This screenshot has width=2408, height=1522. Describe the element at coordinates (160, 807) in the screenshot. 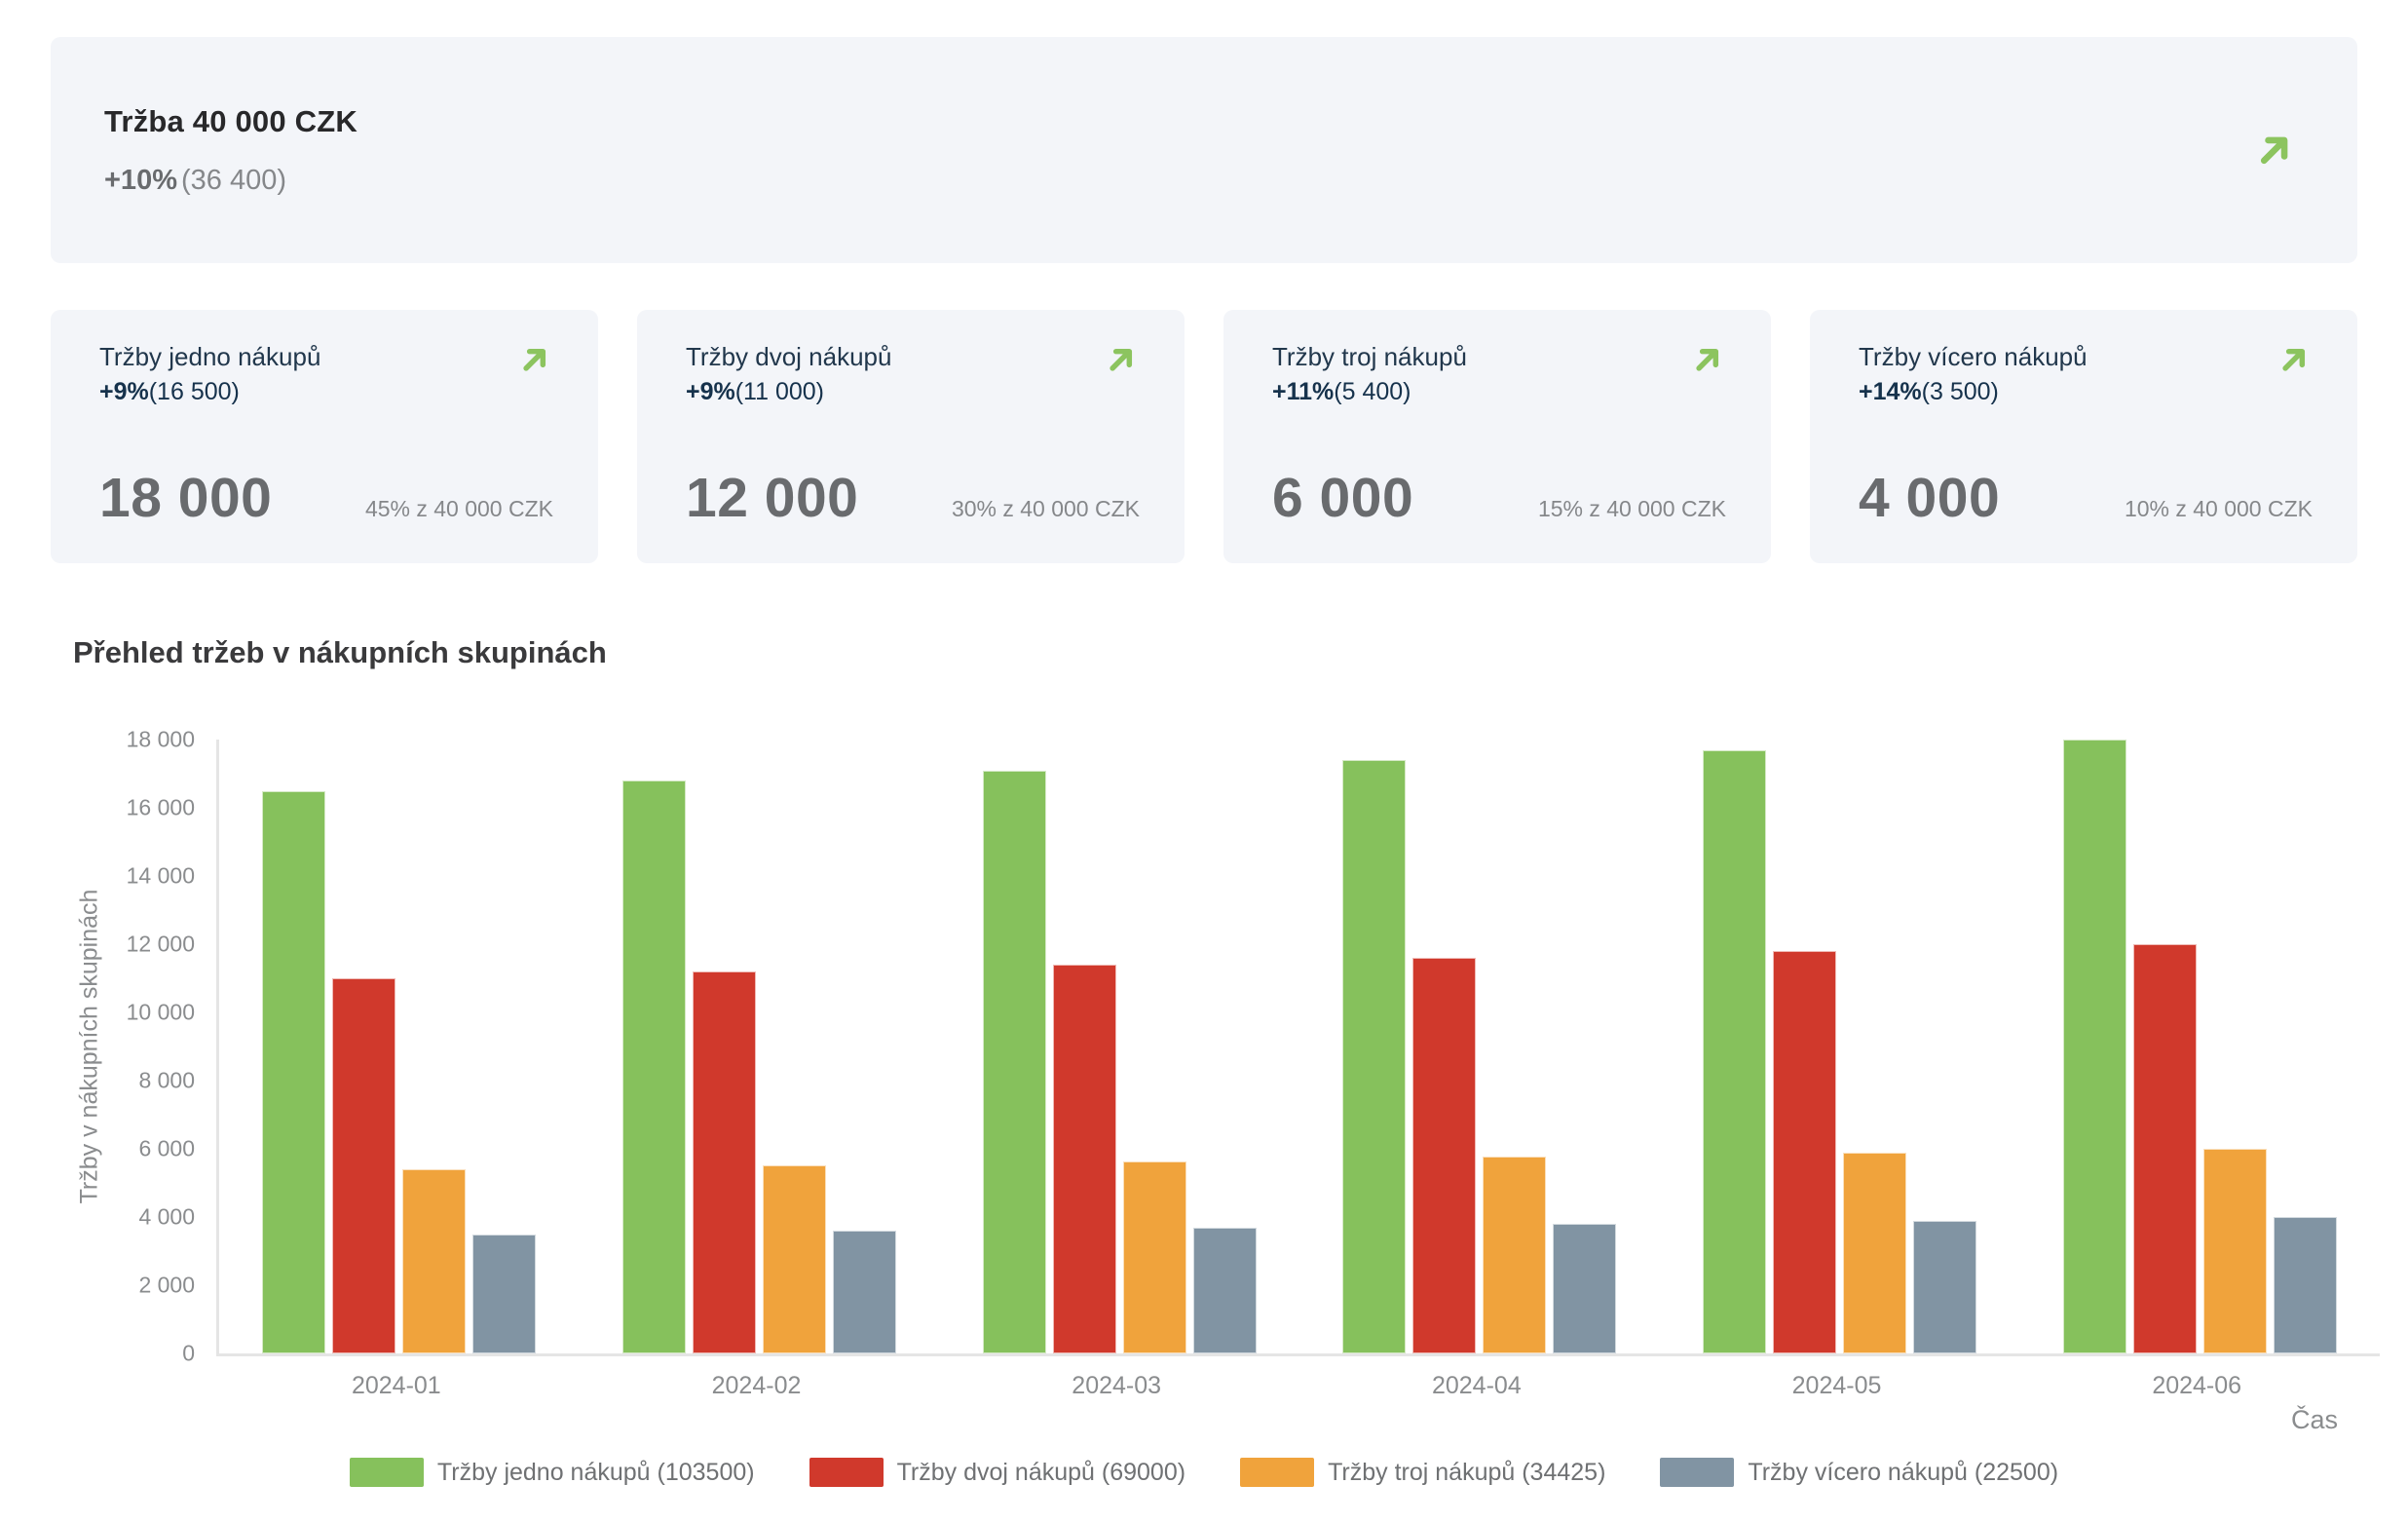

I see `y-tick-label: 16 000` at that location.